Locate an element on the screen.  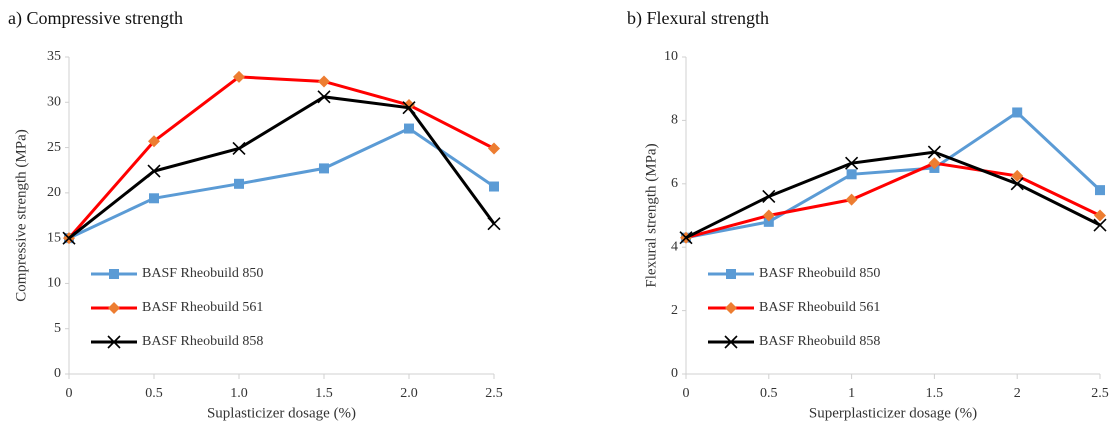
y-tick-label: 8 is located at coordinates (674, 120).